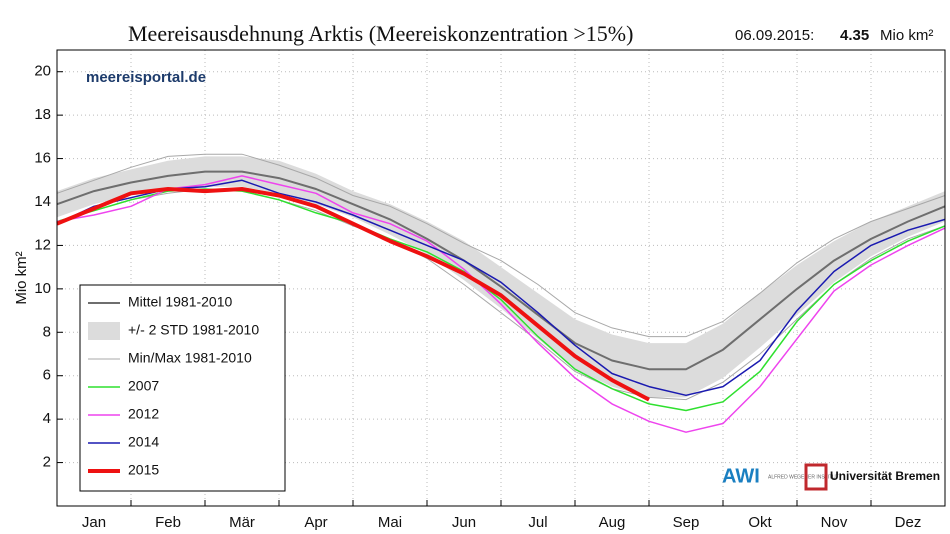  I want to click on y-axis-label: Mio km², so click(21, 277).